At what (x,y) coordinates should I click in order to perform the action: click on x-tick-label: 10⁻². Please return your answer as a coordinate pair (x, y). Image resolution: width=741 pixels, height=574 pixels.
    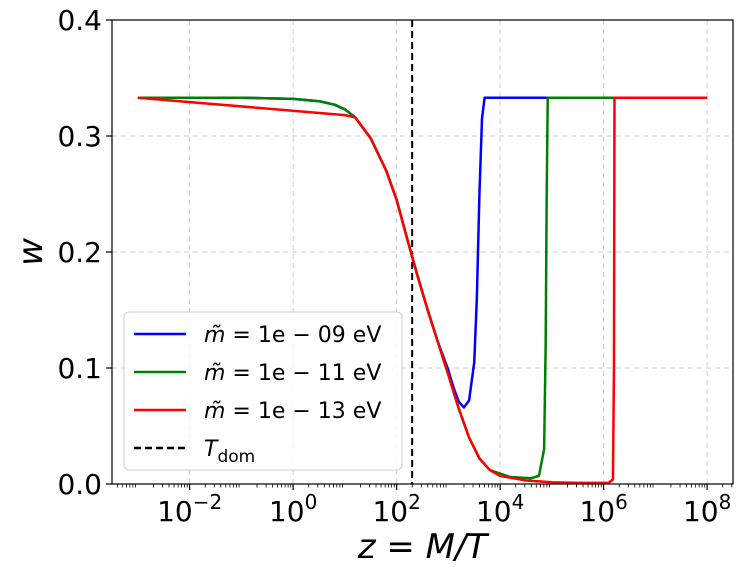
    Looking at the image, I should click on (189, 509).